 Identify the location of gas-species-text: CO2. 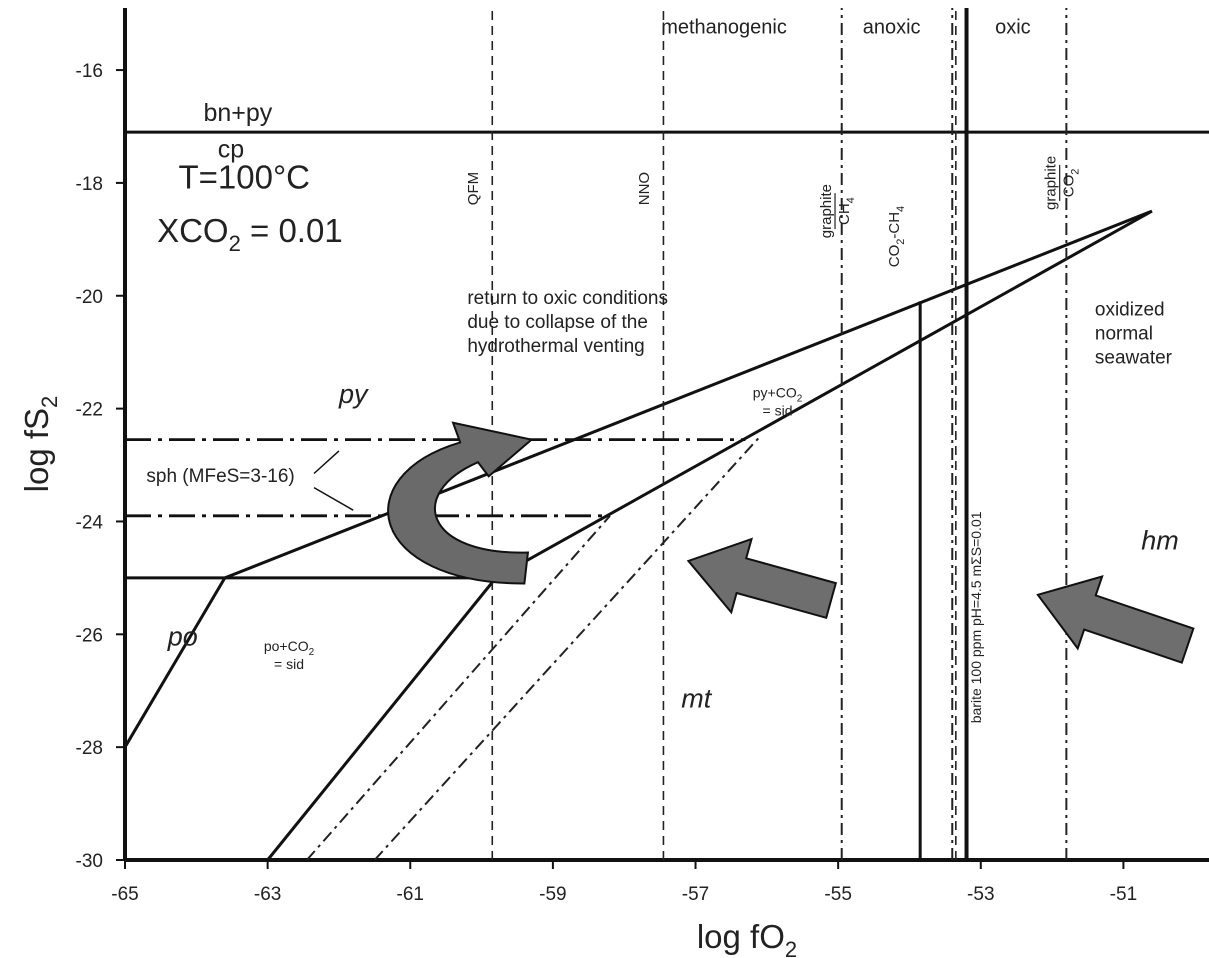
(1071, 183).